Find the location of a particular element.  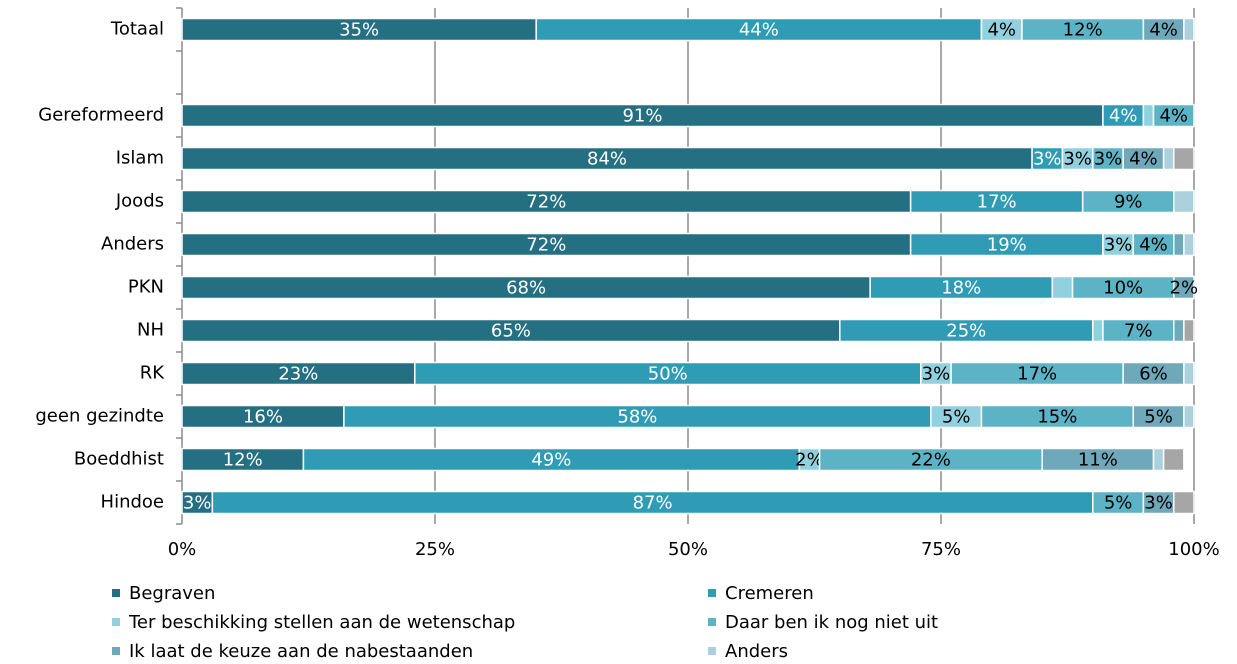

data-label: 18% is located at coordinates (961, 288).